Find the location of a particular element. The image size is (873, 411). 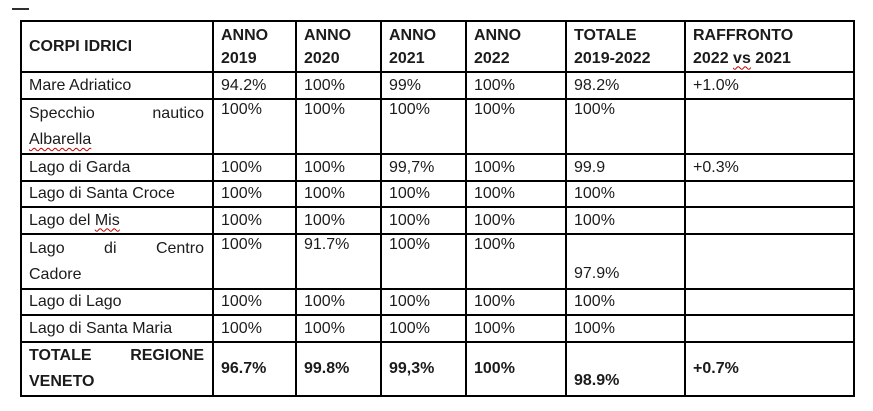

cell-anno-2021: 99,7% is located at coordinates (423, 167).